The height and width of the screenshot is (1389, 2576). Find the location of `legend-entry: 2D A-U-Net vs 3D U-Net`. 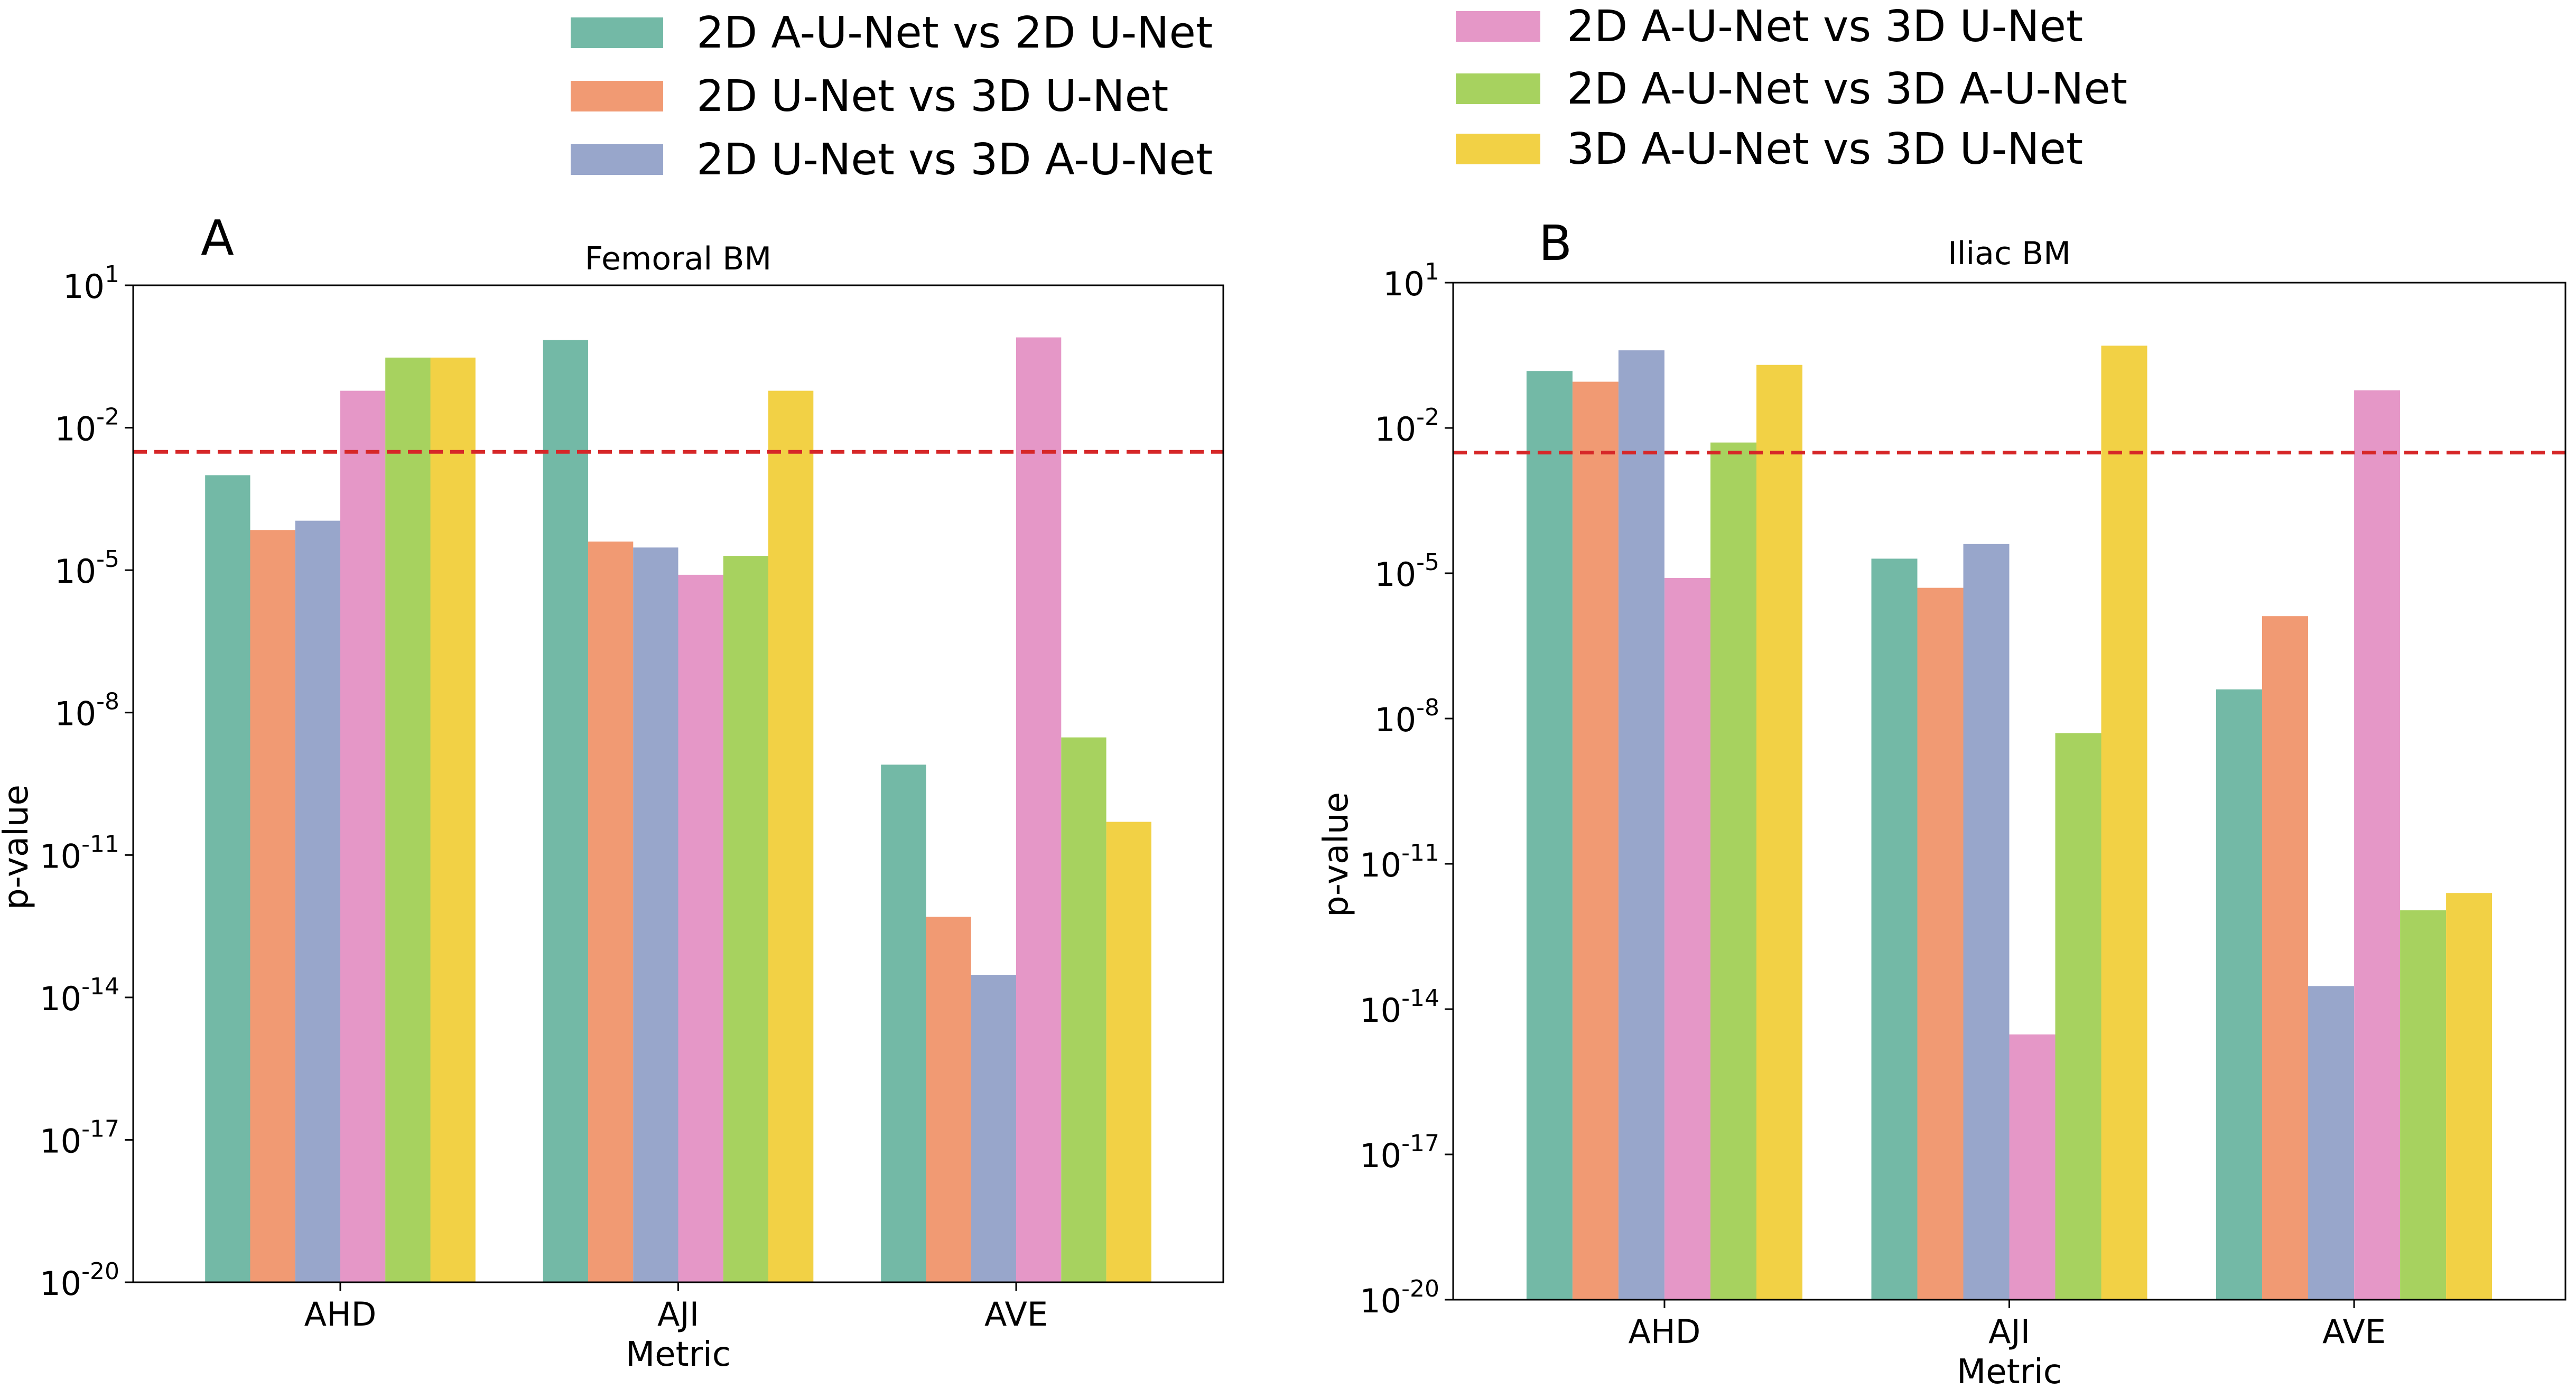

legend-entry: 2D A-U-Net vs 3D U-Net is located at coordinates (1770, 27).